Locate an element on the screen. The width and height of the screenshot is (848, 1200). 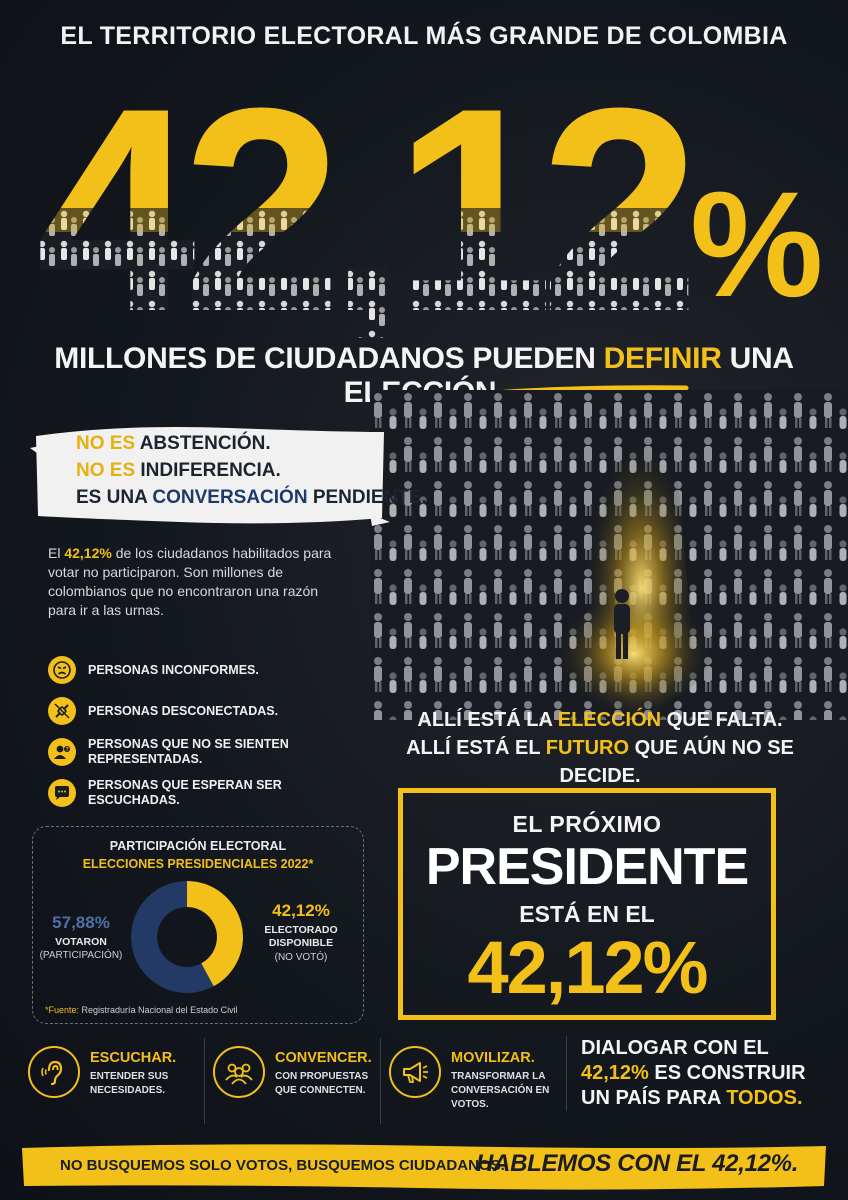
statement-line-3: ES UNA CONVERSACIÓN PENDIENTE. is located at coordinates (251, 497).